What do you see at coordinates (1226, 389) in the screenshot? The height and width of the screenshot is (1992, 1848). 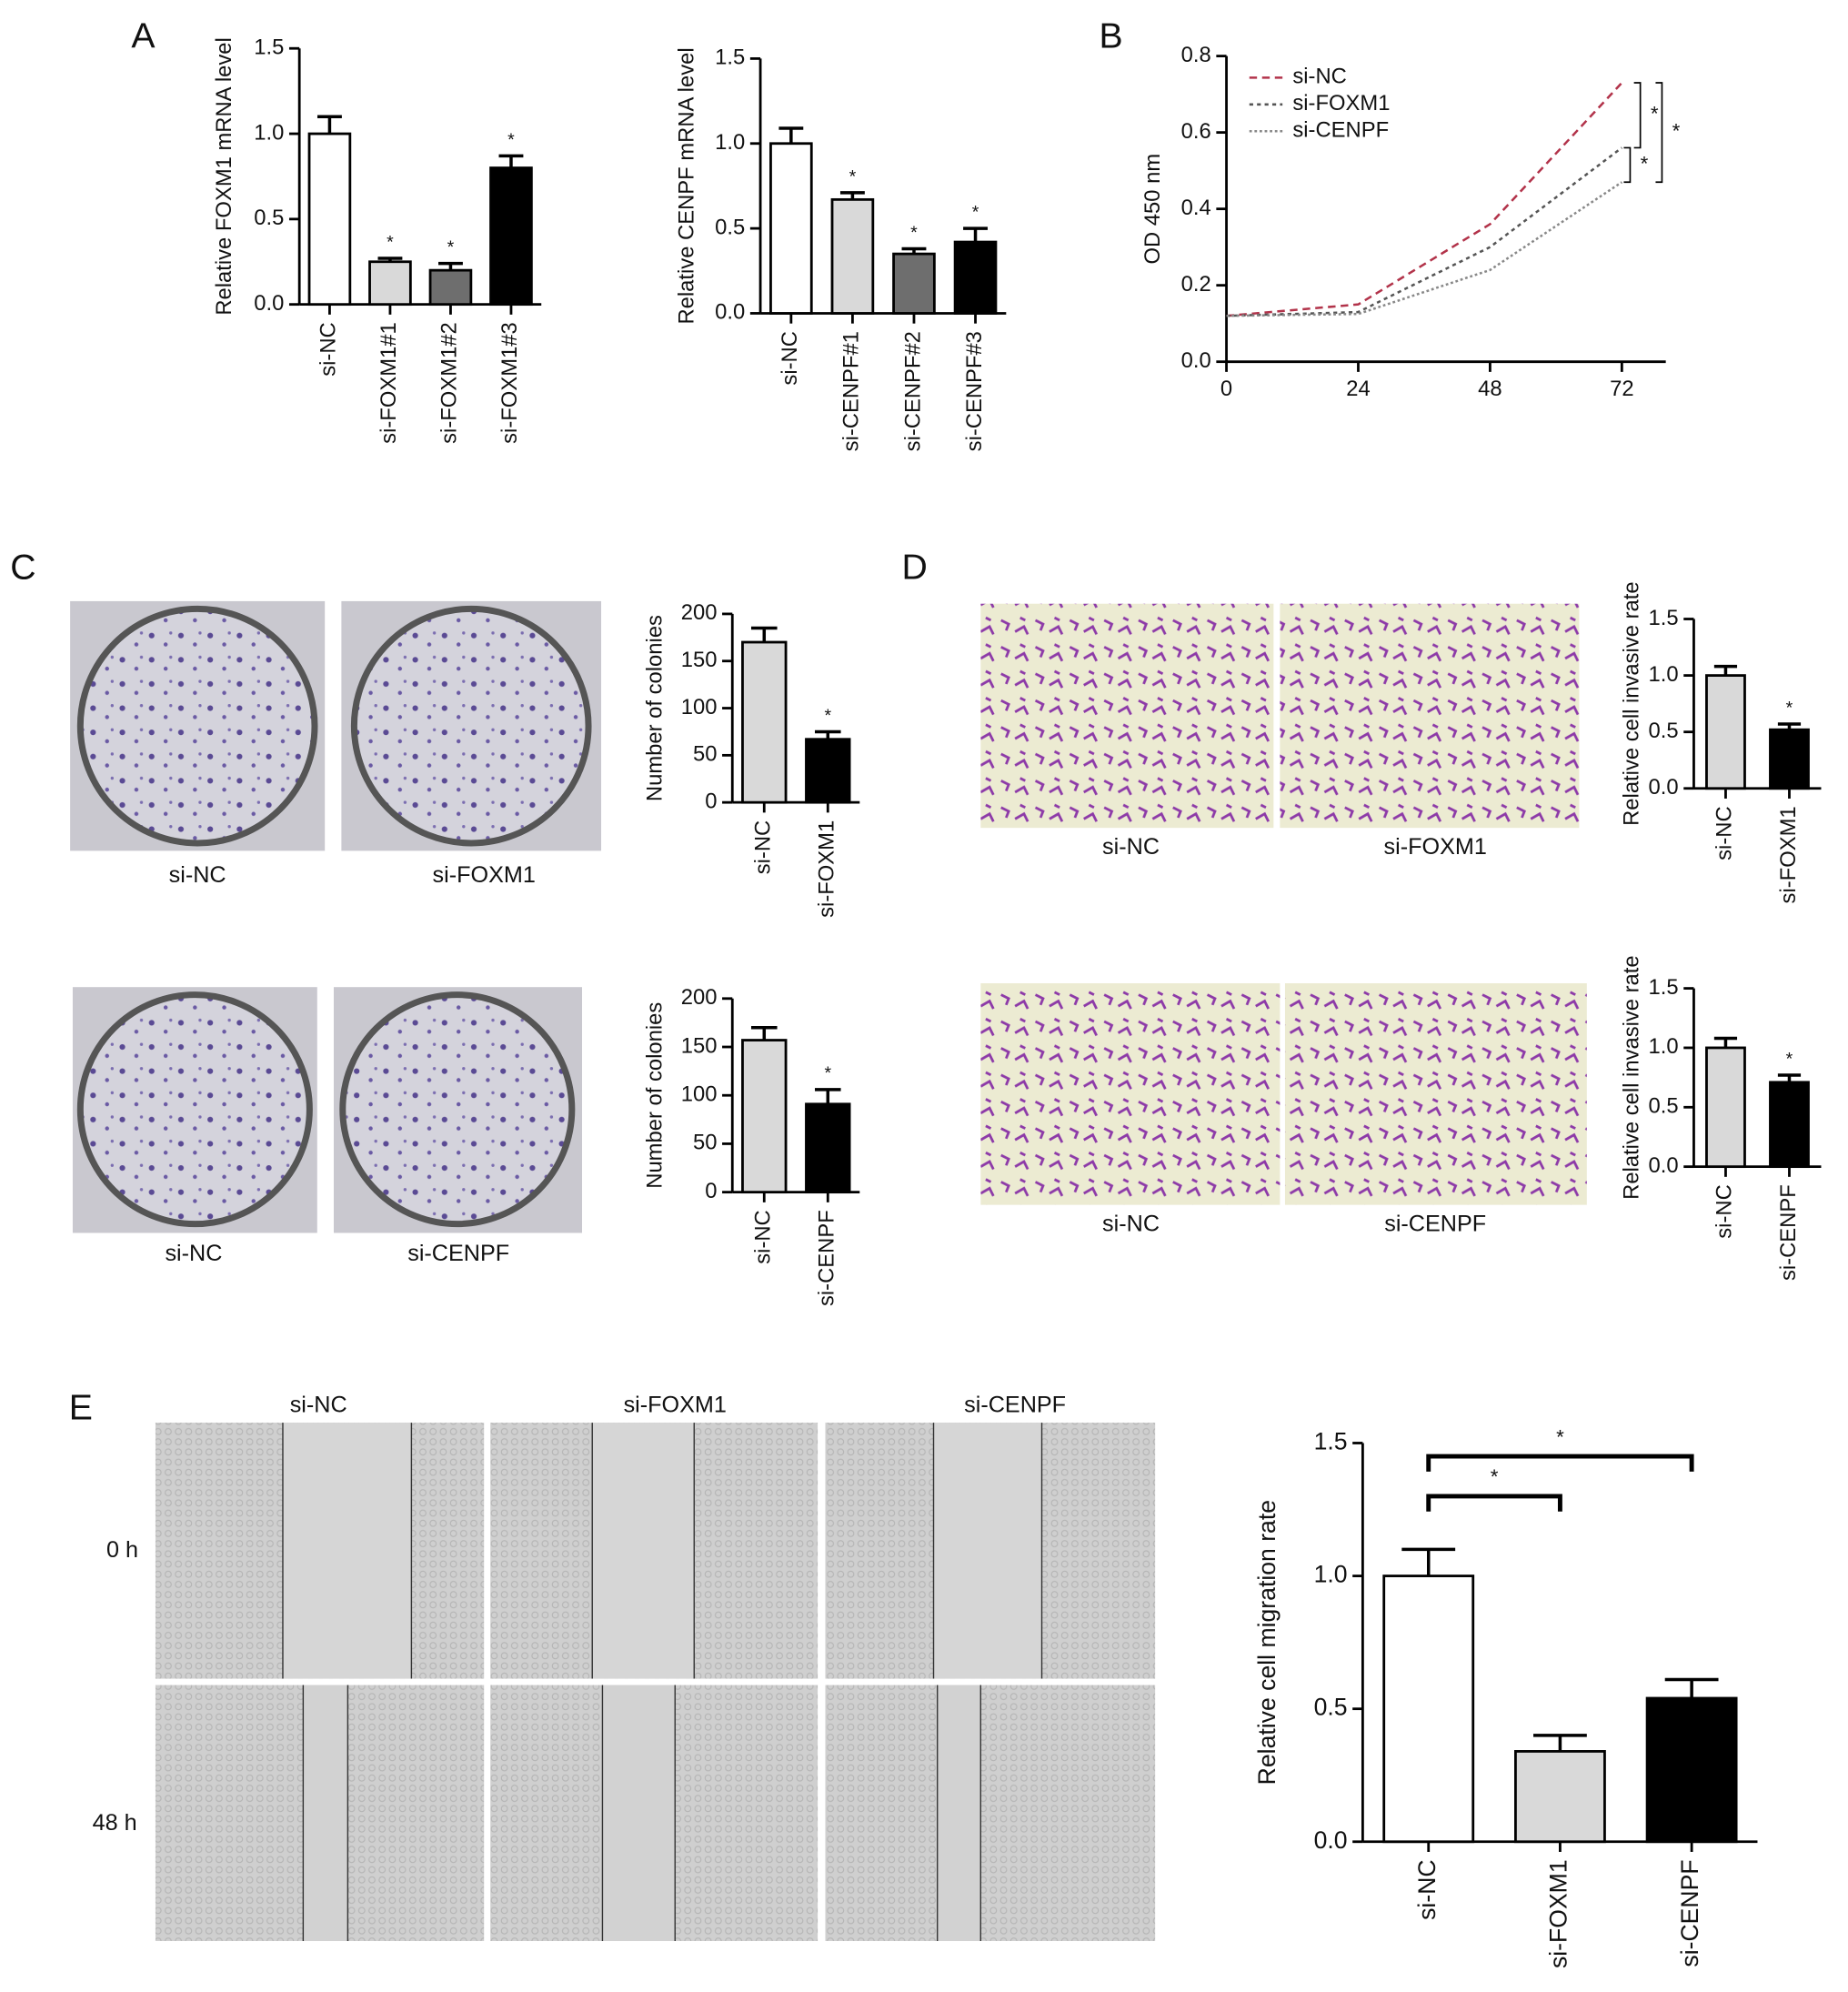 I see `x-tick-label: 0` at bounding box center [1226, 389].